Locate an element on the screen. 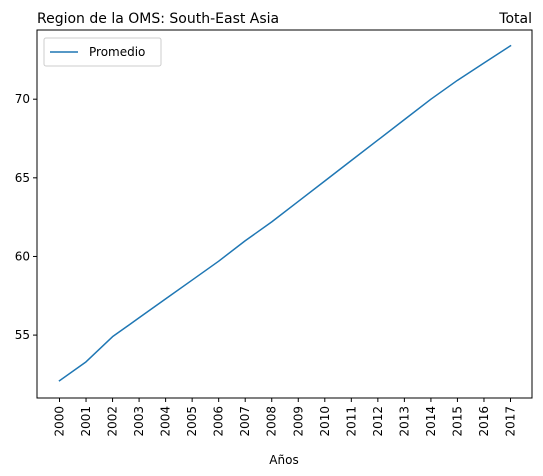 Image resolution: width=543 pixels, height=476 pixels. x-tick-label: 2008 is located at coordinates (272, 421).